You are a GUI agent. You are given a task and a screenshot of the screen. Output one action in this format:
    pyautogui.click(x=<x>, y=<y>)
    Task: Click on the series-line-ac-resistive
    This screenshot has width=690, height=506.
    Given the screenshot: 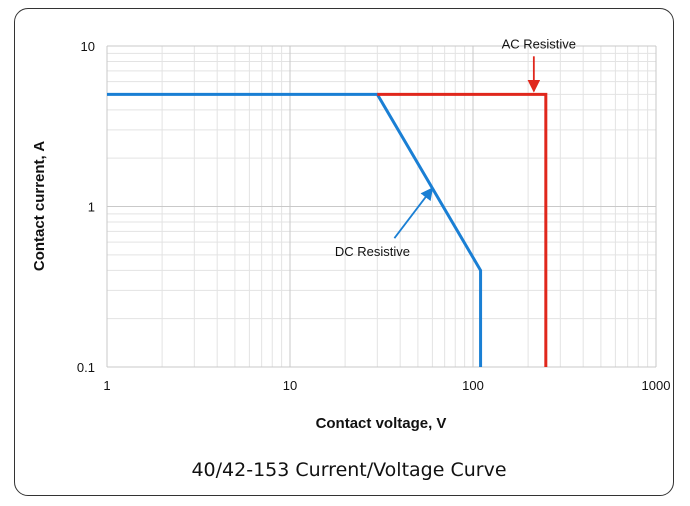 What is the action you would take?
    pyautogui.click(x=462, y=229)
    